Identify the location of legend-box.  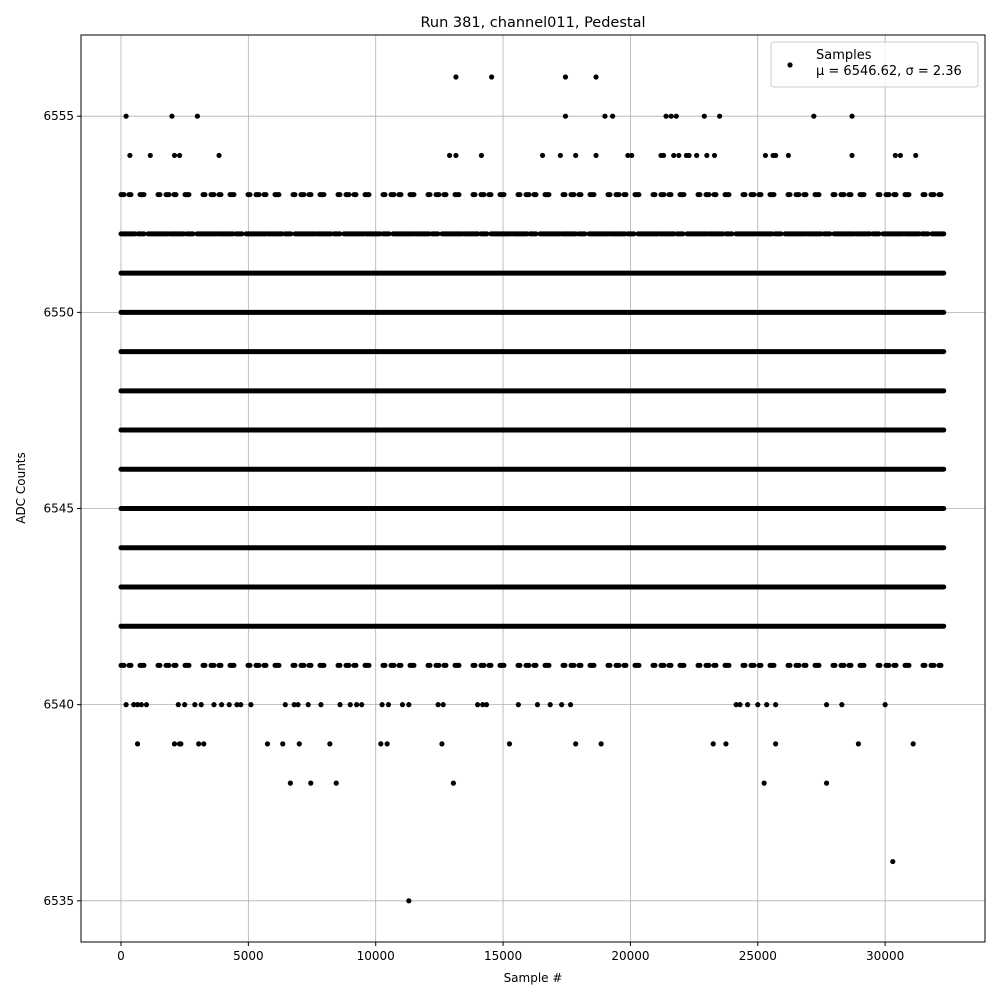
(874, 64).